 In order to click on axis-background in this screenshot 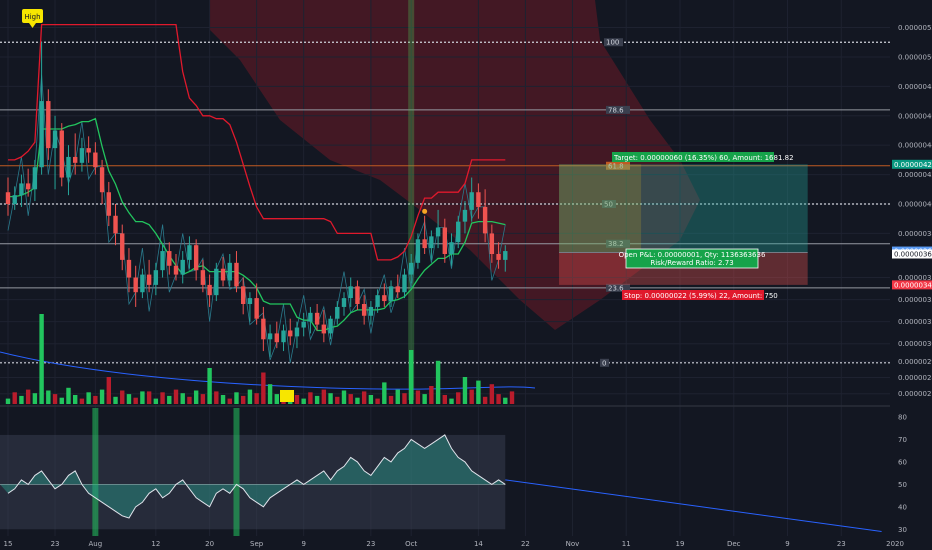, I will do `click(911, 275)`.